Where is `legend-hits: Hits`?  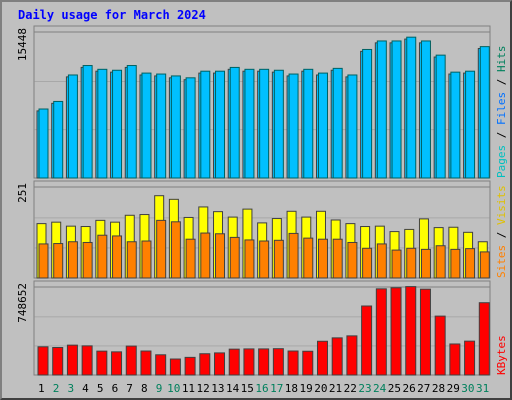 legend-hits: Hits is located at coordinates (501, 59).